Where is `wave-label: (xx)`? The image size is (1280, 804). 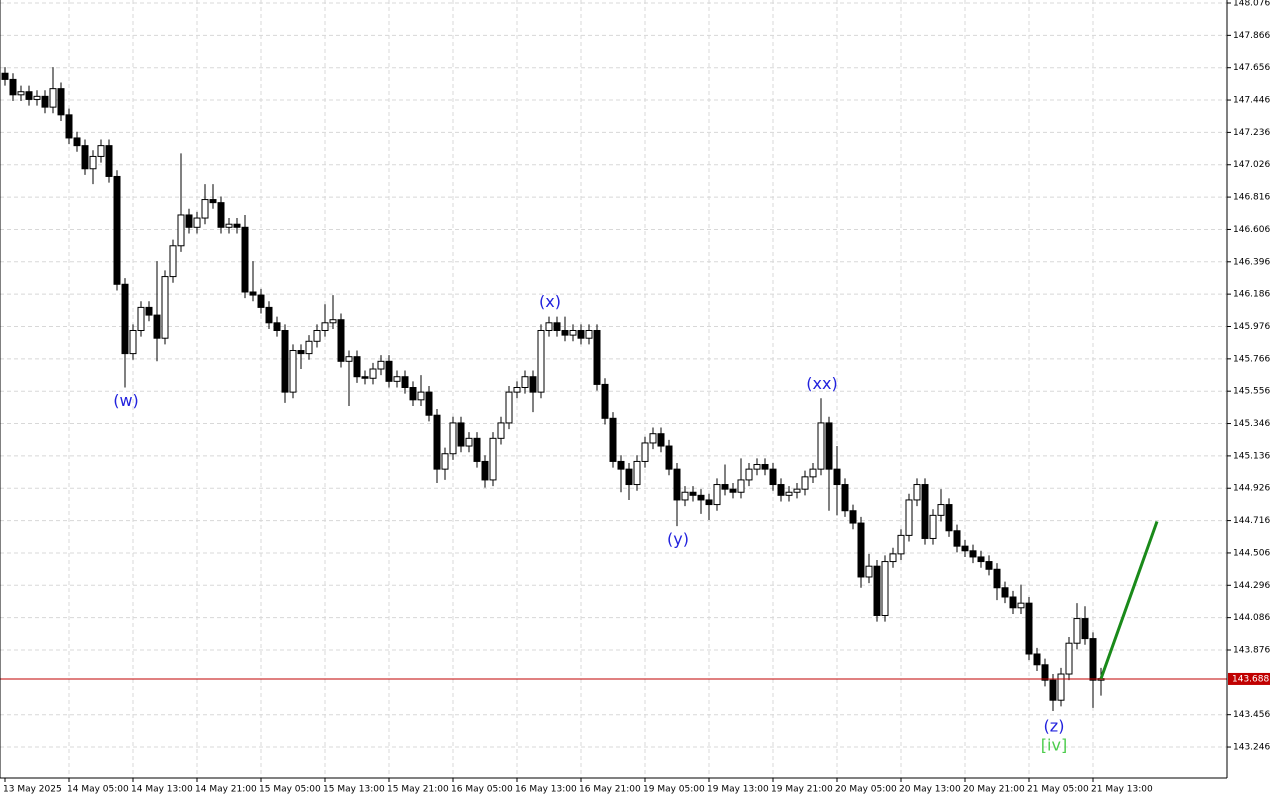
wave-label: (xx) is located at coordinates (821, 383).